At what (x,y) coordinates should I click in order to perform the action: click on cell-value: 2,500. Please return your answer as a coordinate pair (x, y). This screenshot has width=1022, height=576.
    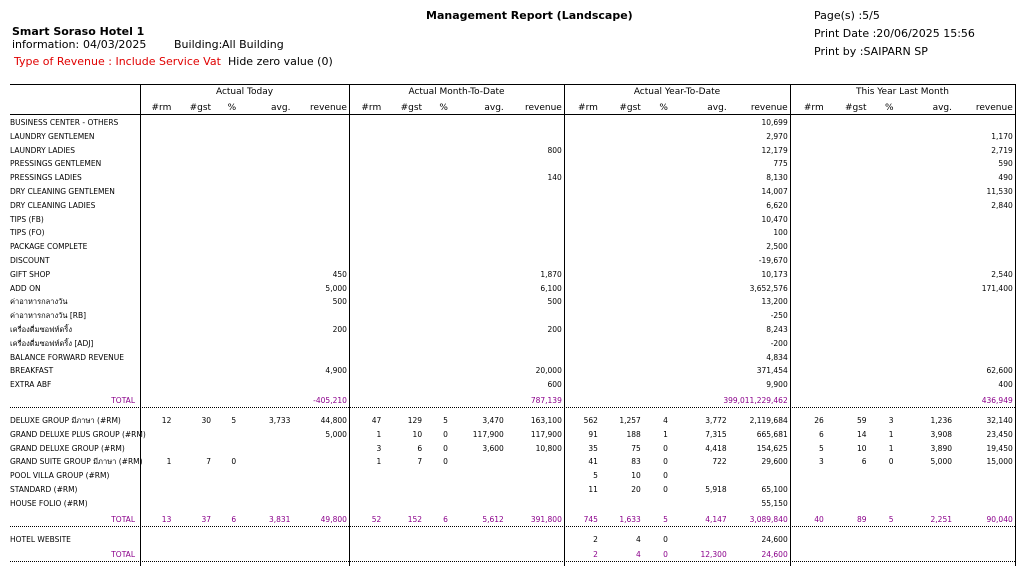
    Looking at the image, I should click on (777, 247).